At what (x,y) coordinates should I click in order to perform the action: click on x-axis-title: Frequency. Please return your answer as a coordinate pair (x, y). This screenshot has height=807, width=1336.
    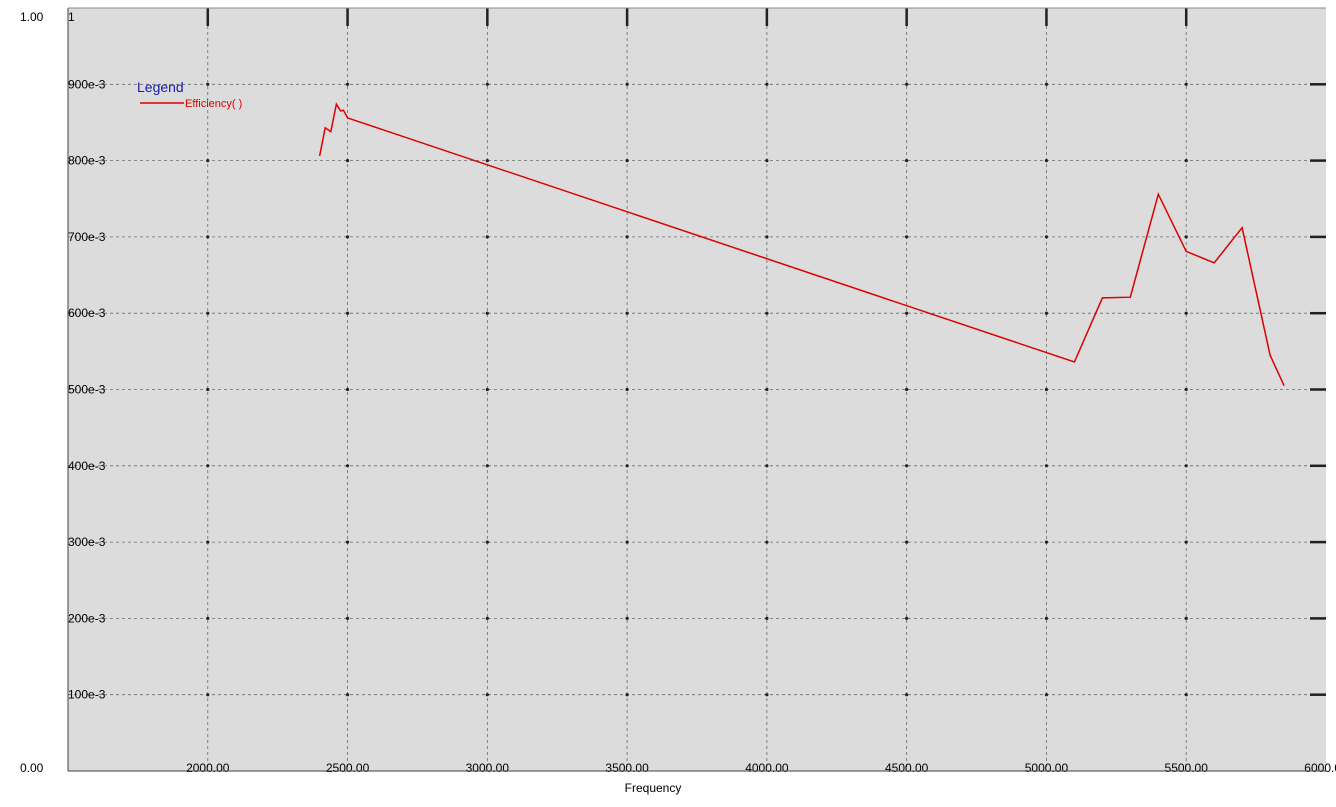
    Looking at the image, I should click on (653, 788).